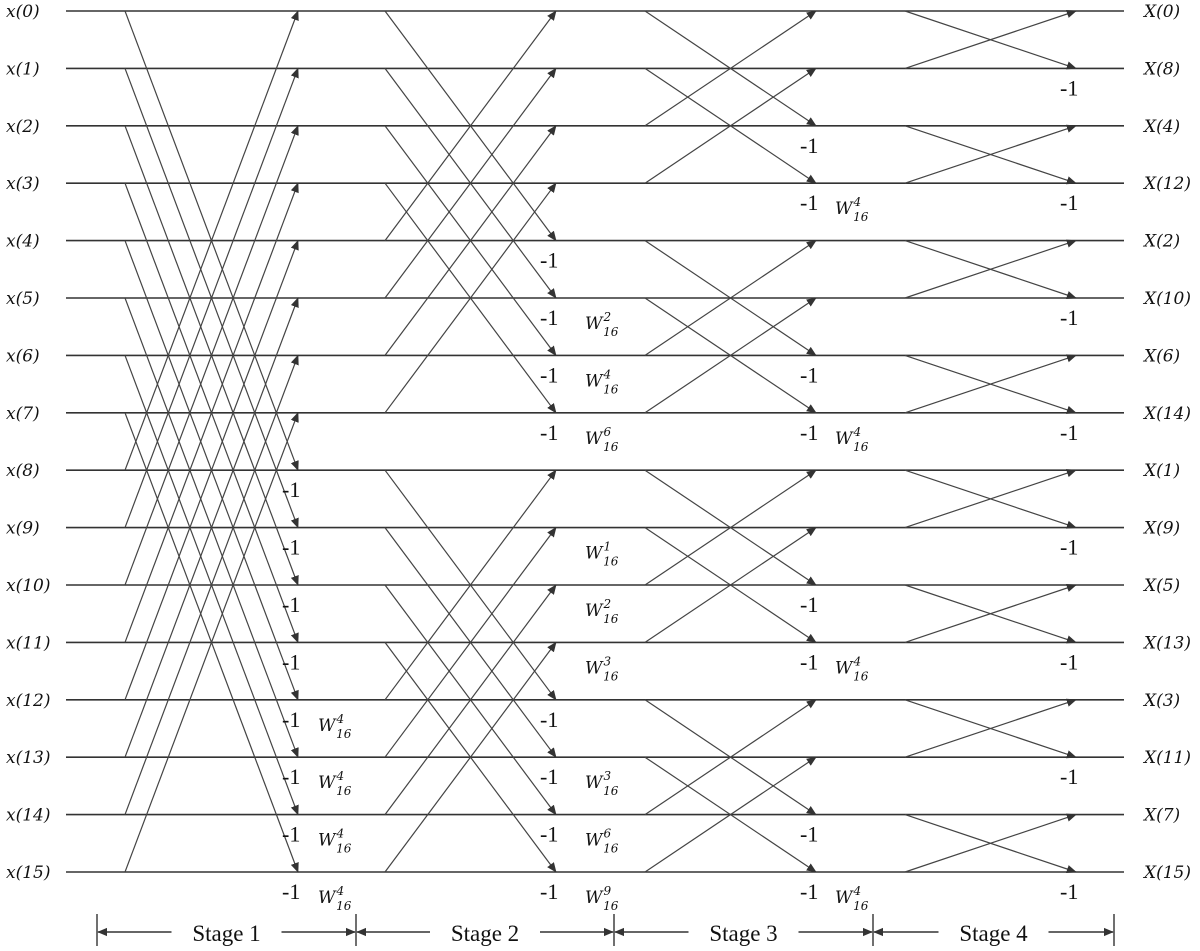 The width and height of the screenshot is (1200, 951). Describe the element at coordinates (606, 604) in the screenshot. I see `twiddle-exponent: 2` at that location.